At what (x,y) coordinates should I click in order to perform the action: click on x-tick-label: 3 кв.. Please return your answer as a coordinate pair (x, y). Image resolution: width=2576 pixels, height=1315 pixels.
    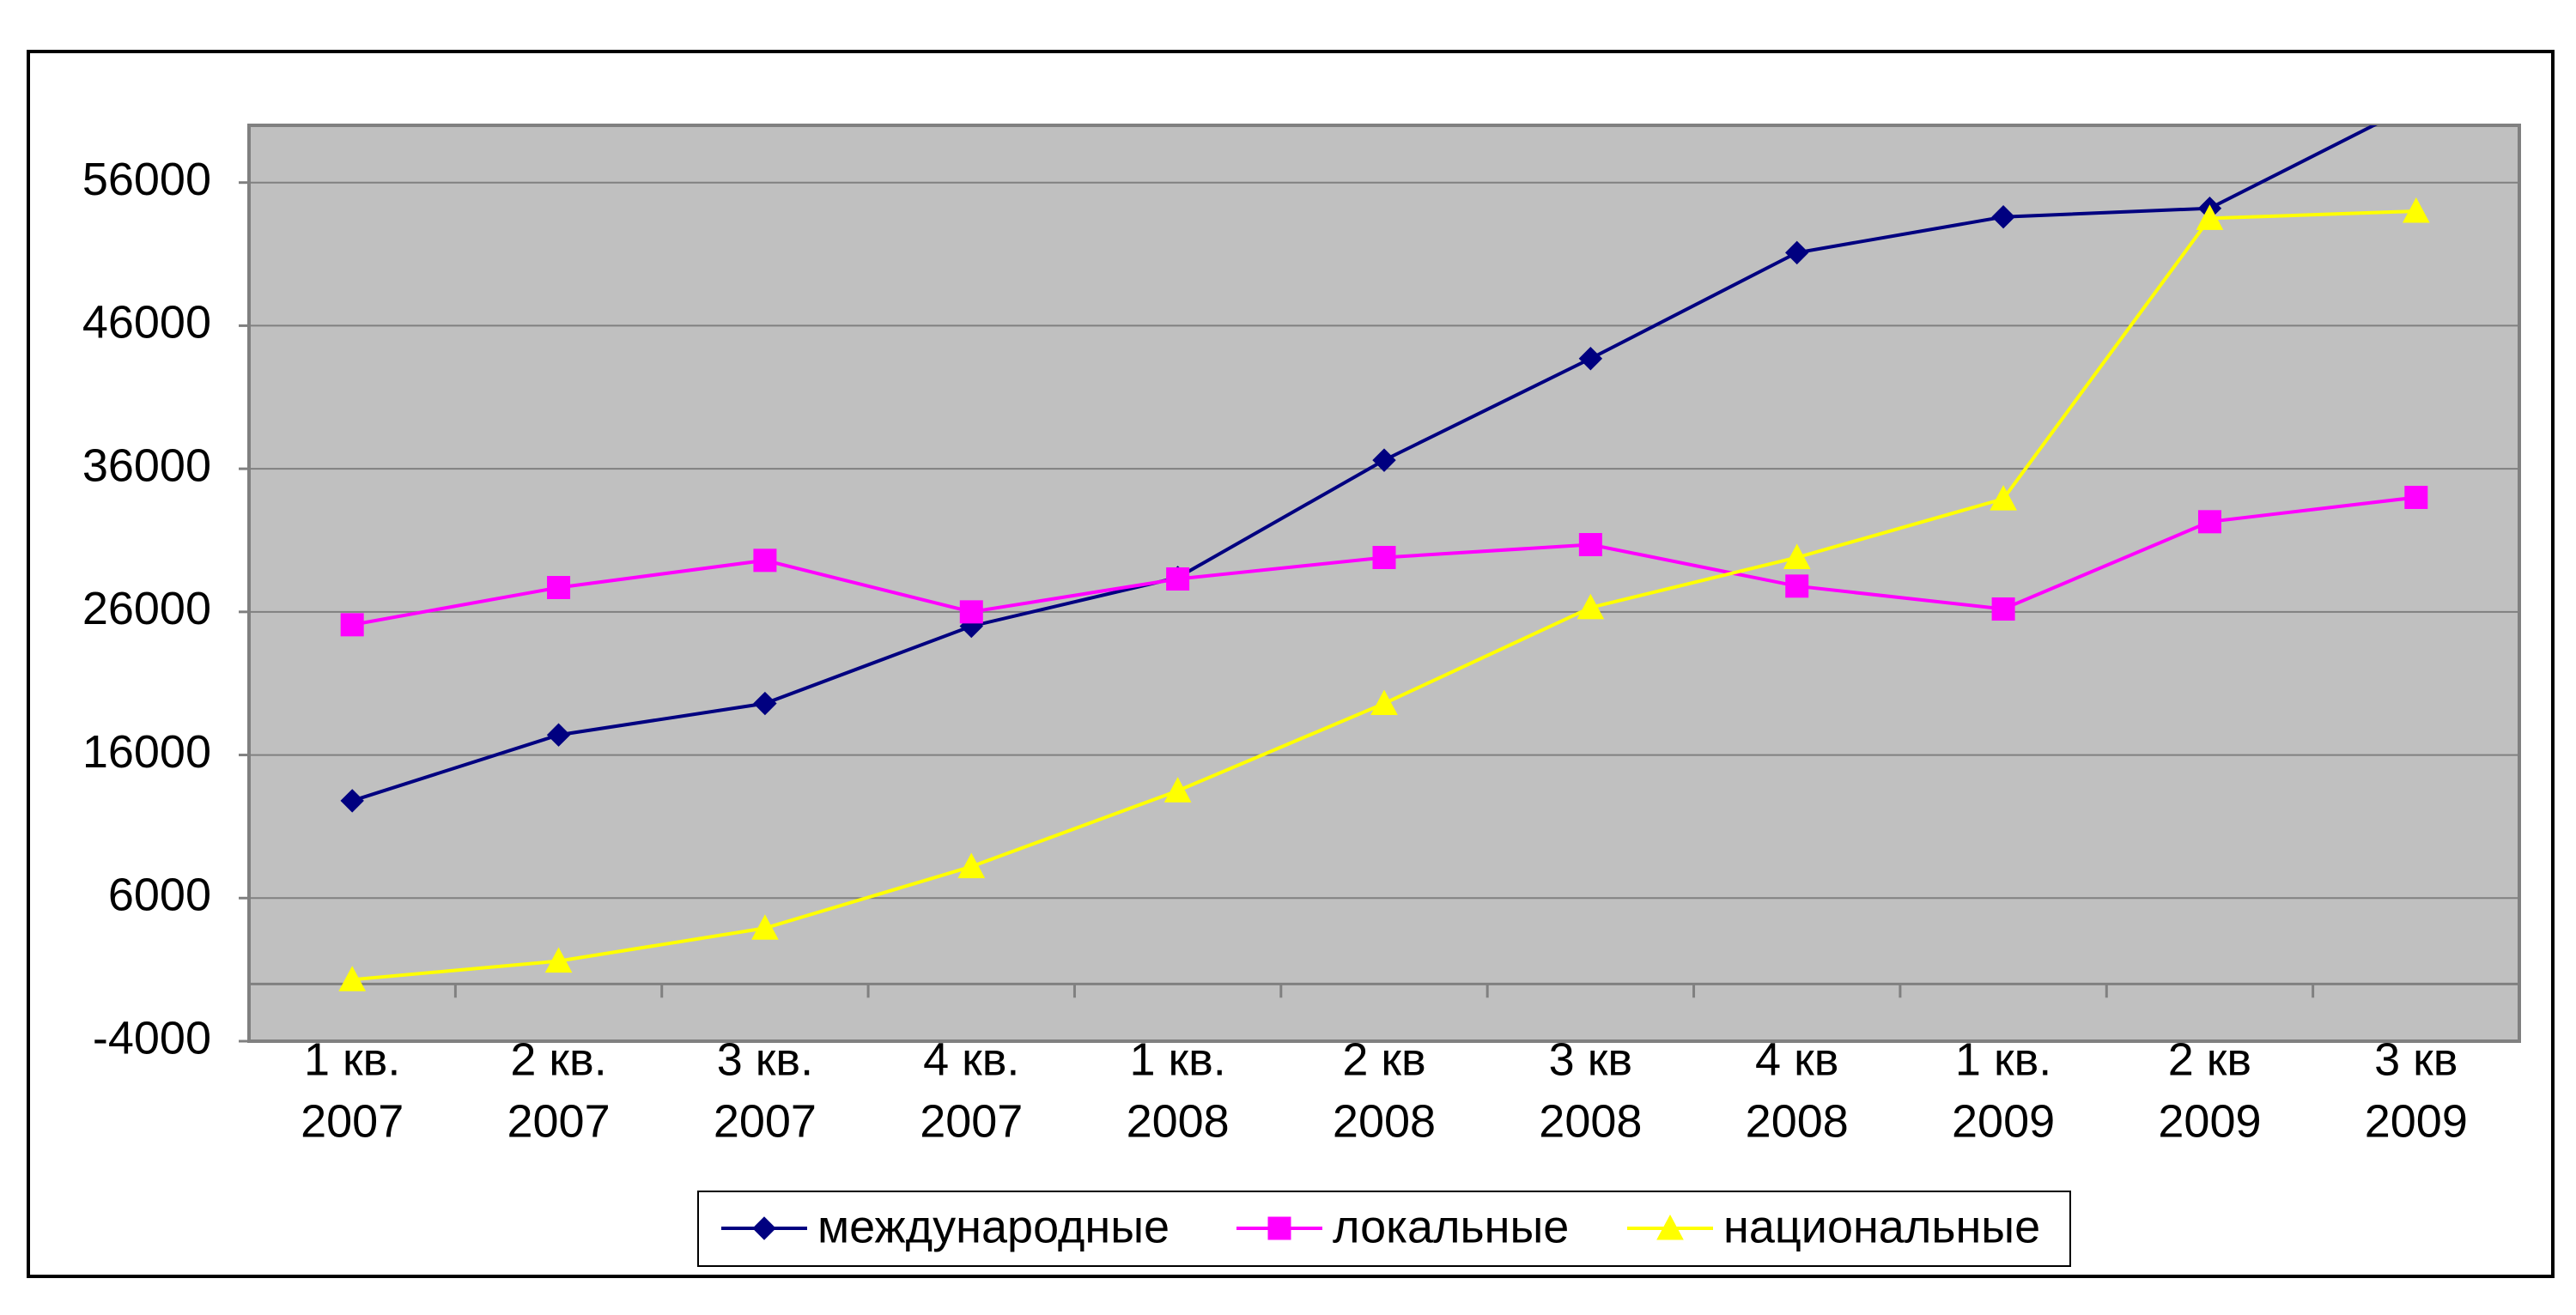
    Looking at the image, I should click on (765, 1059).